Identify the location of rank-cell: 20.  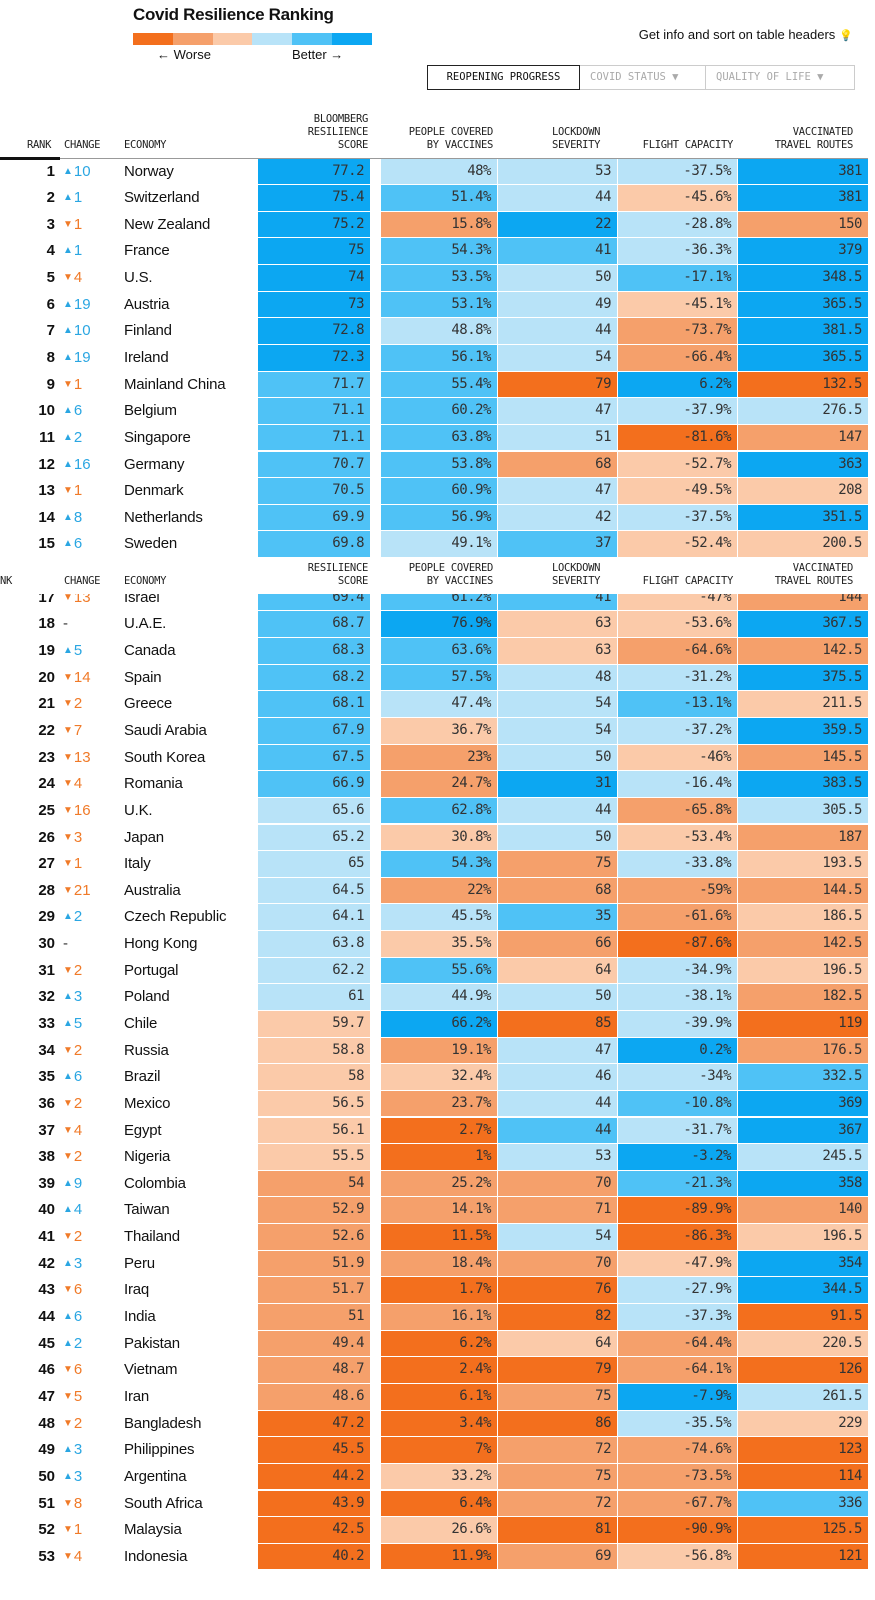
(46, 677).